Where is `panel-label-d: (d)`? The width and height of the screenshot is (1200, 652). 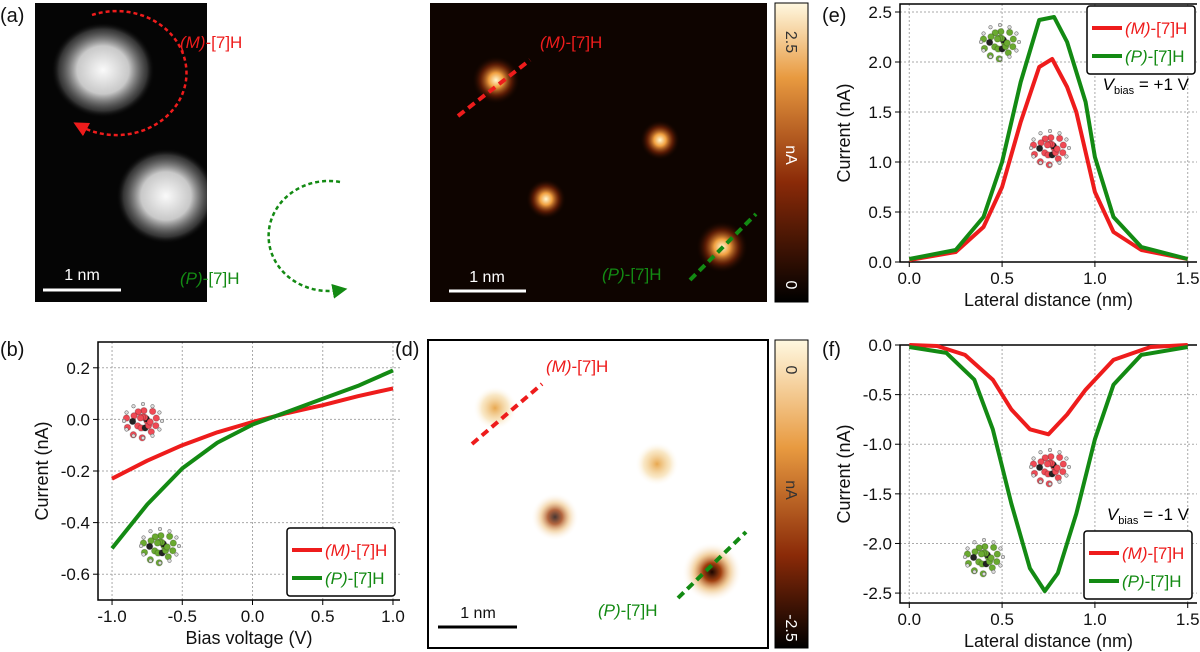 panel-label-d: (d) is located at coordinates (407, 350).